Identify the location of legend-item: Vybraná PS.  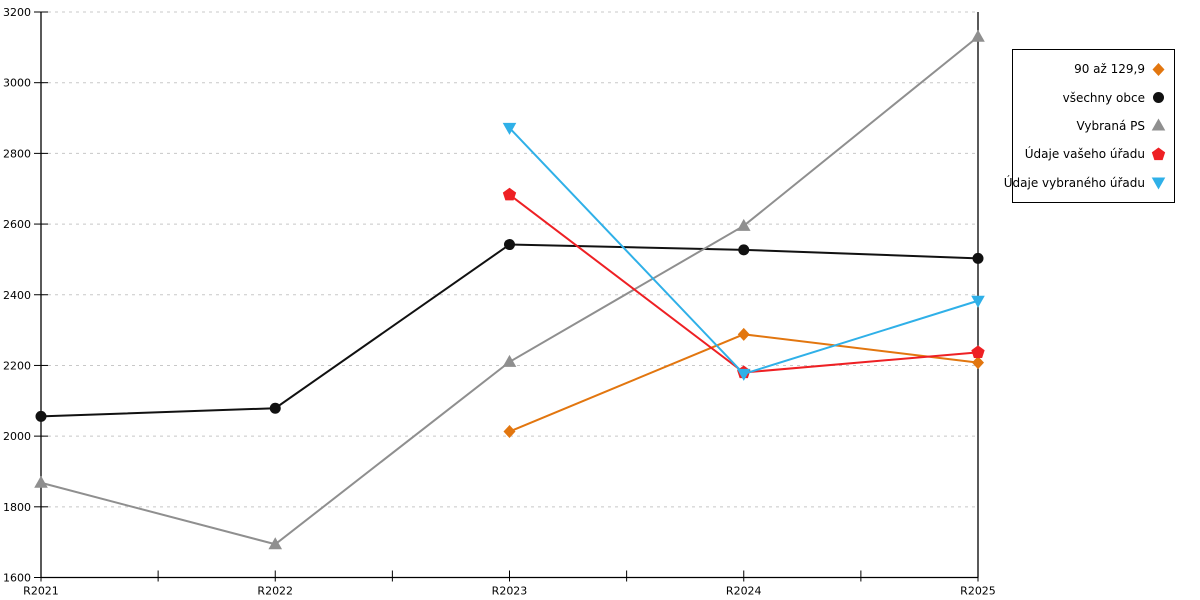
(1121, 125).